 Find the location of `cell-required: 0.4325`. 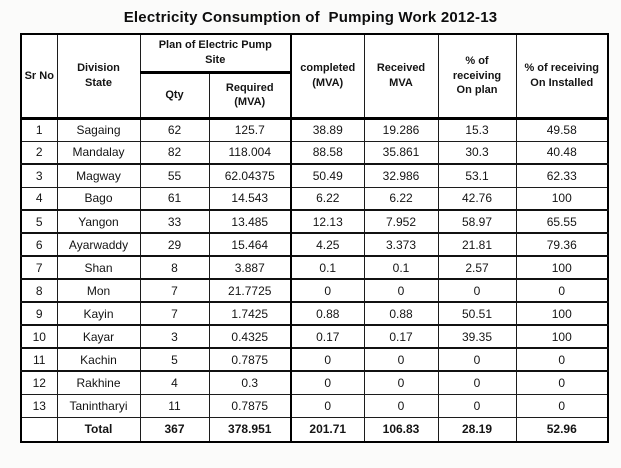

cell-required: 0.4325 is located at coordinates (250, 336).